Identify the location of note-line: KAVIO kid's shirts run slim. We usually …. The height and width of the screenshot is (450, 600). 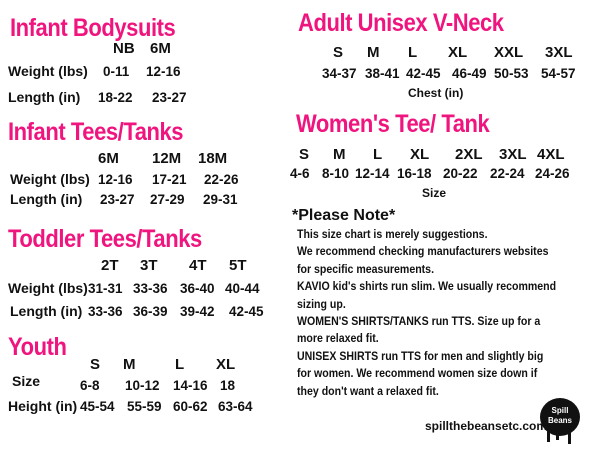
(426, 287).